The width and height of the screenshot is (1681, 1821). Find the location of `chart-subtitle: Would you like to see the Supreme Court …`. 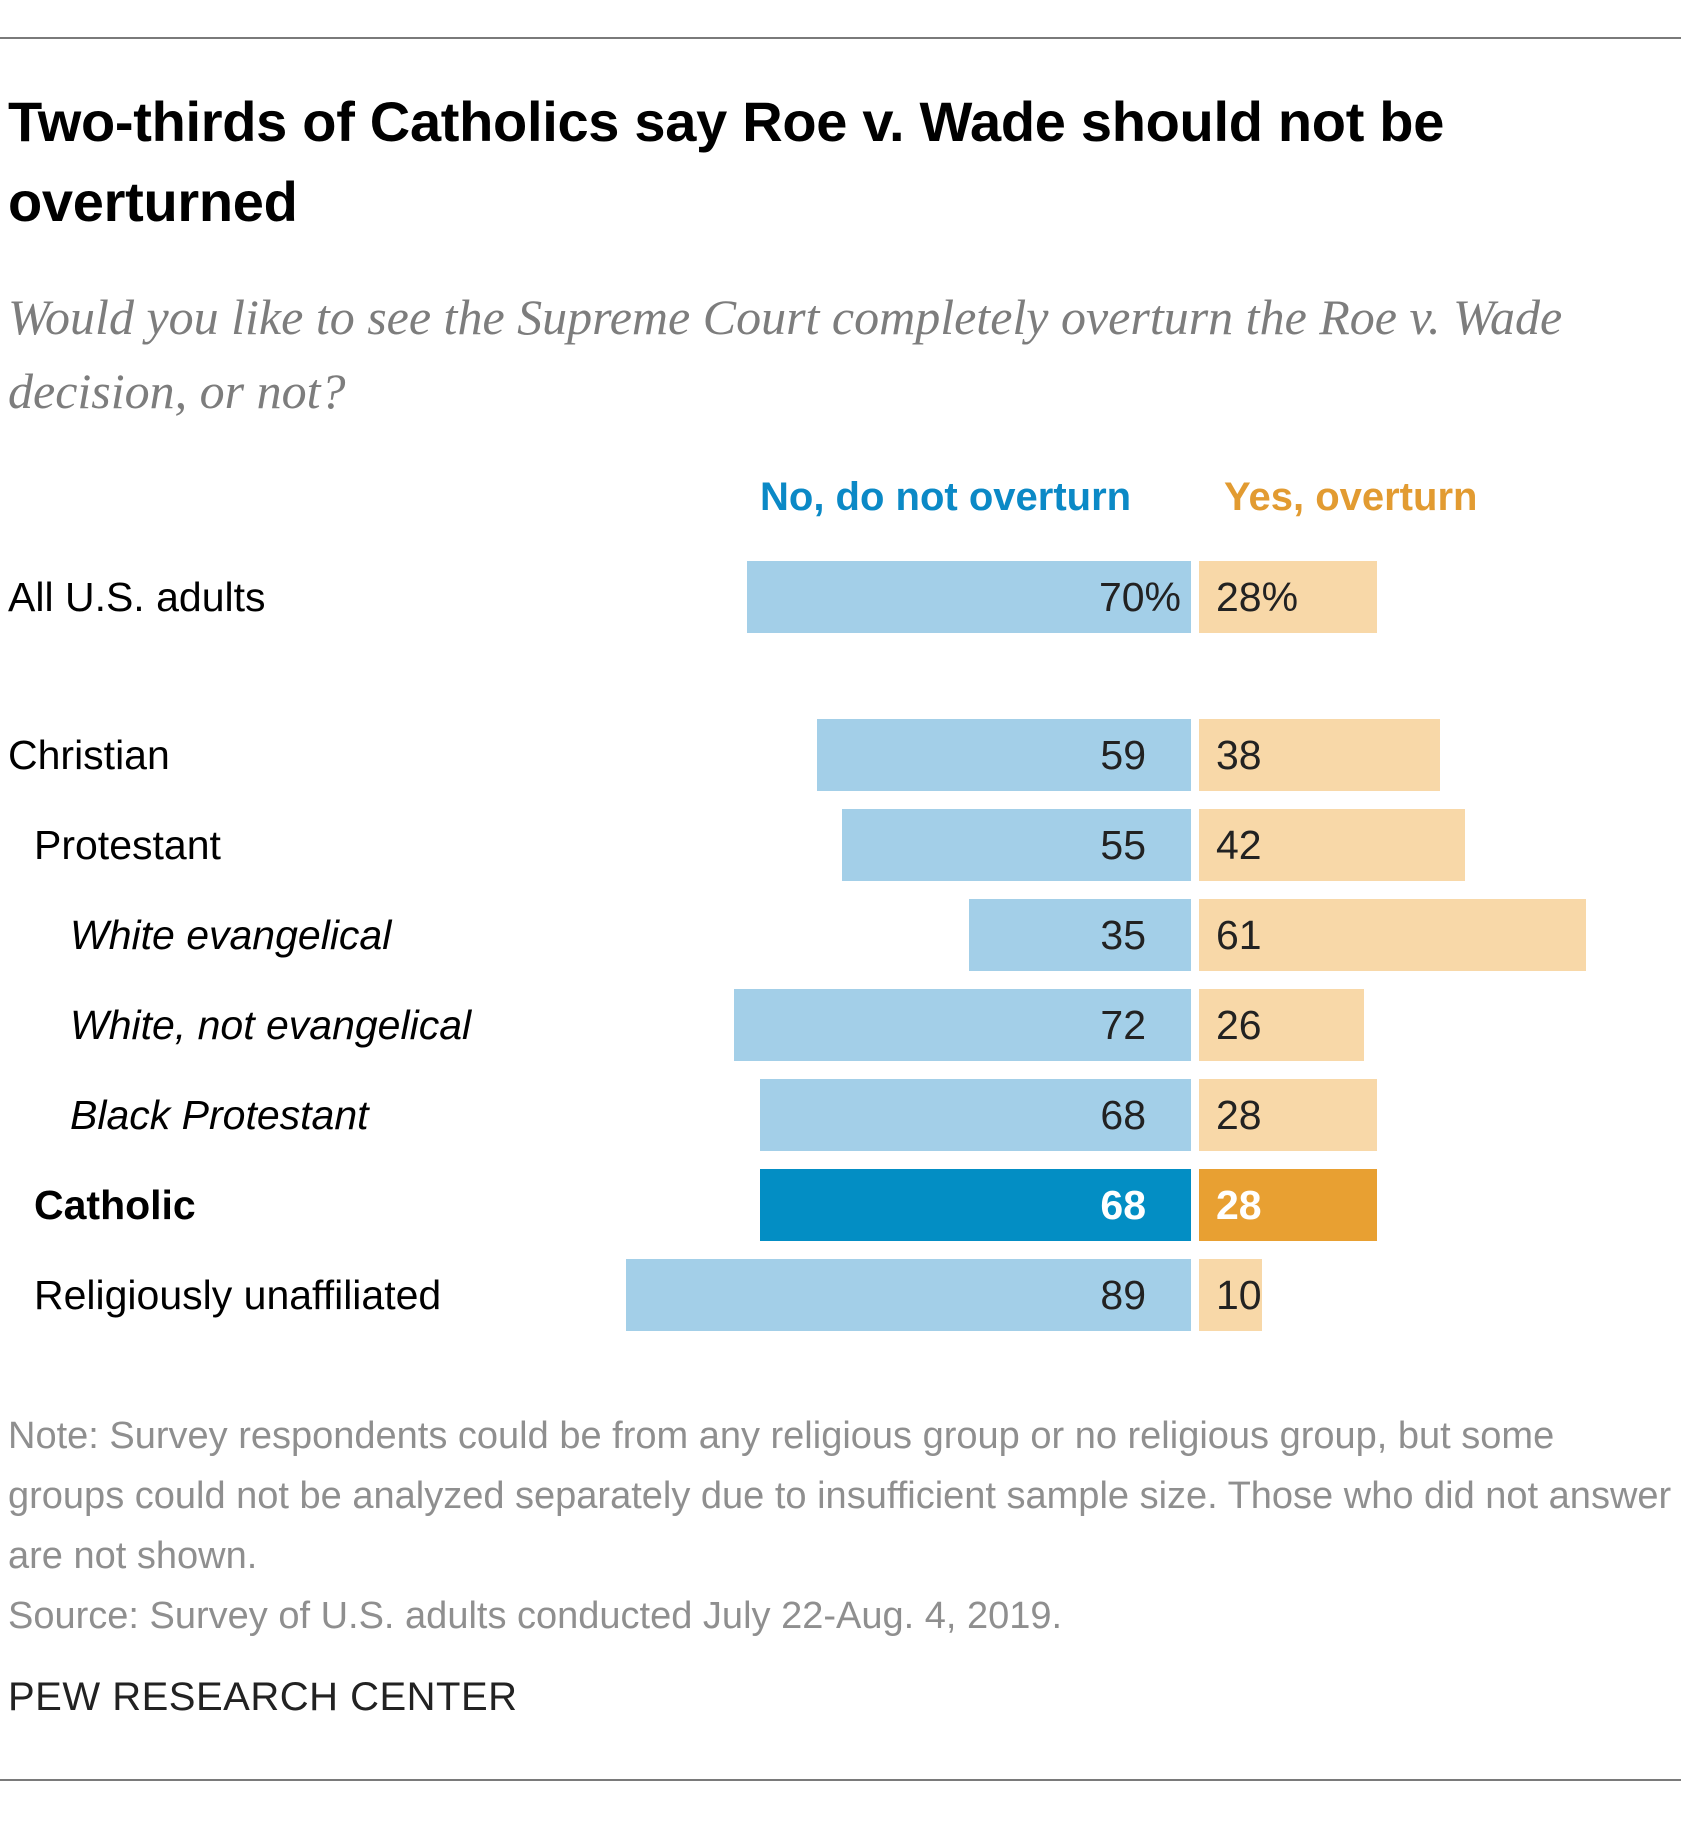

chart-subtitle: Would you like to see the Supreme Court … is located at coordinates (785, 354).